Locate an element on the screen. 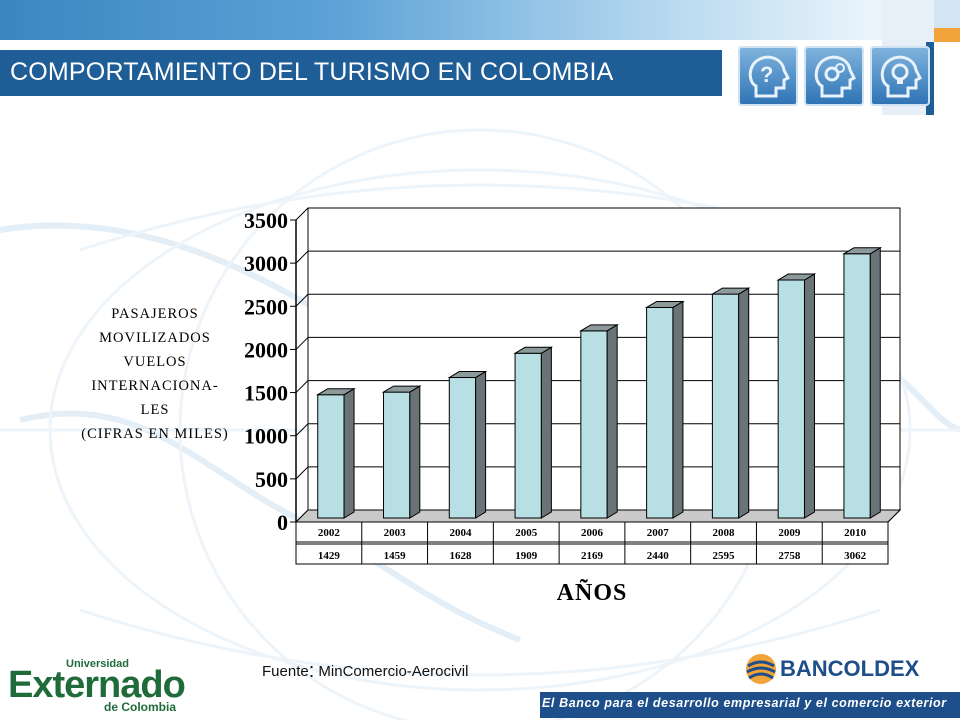 The image size is (960, 720). source-note: Fuente: MinComercio-Aerocivil is located at coordinates (365, 671).